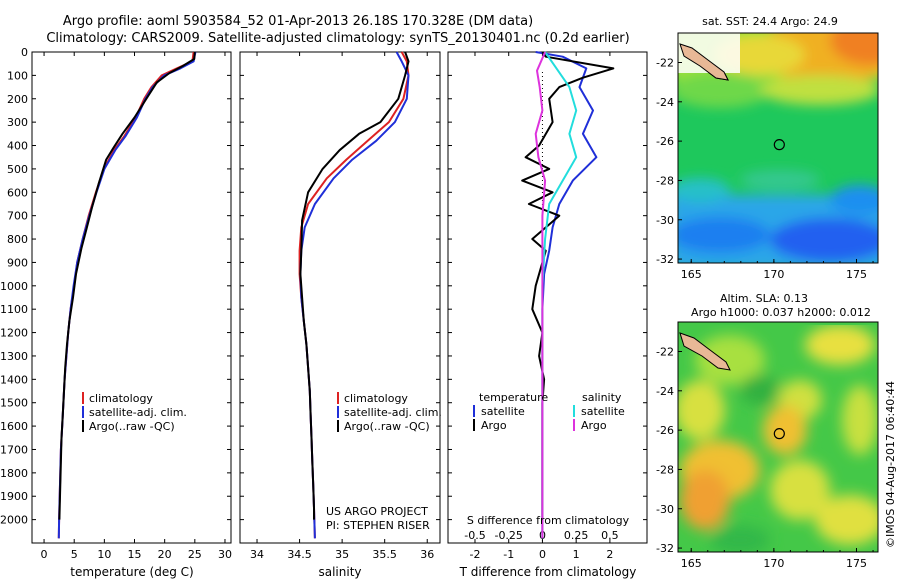 This screenshot has width=900, height=580. I want to click on x-tick-label: 20, so click(165, 554).